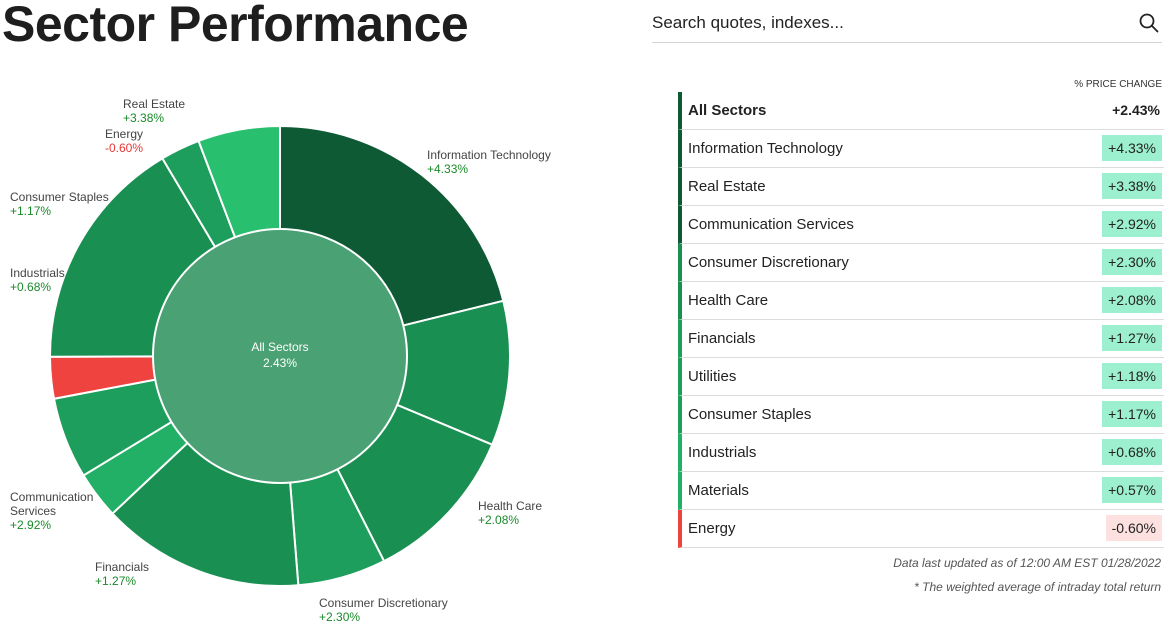 This screenshot has height=625, width=1165. What do you see at coordinates (768, 262) in the screenshot?
I see `sector-name: Consumer Discretionary` at bounding box center [768, 262].